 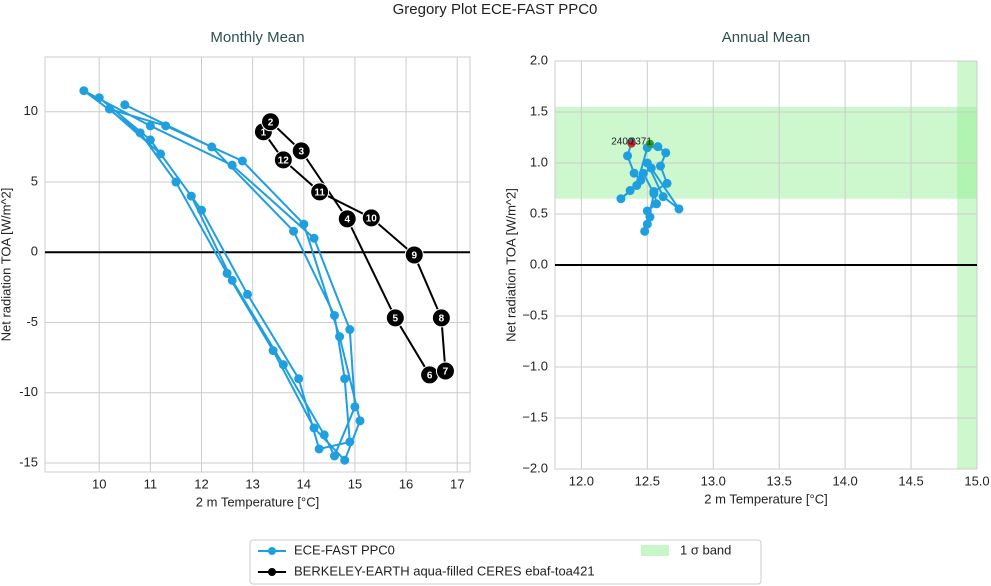 I want to click on x-tick-label: 13.5, so click(x=779, y=480).